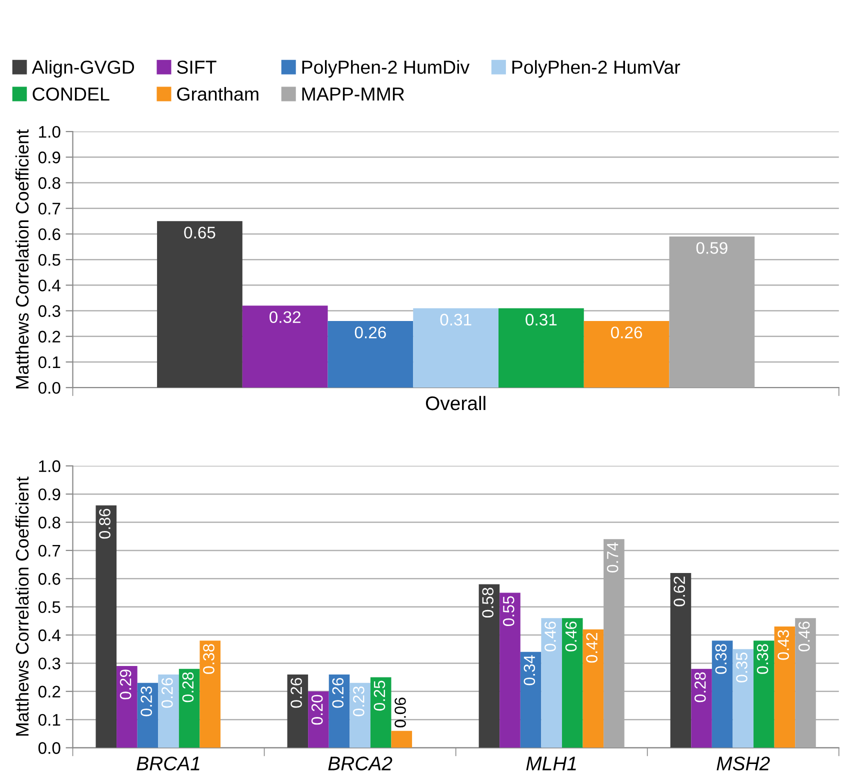  What do you see at coordinates (285, 317) in the screenshot?
I see `data-label: 0.32` at bounding box center [285, 317].